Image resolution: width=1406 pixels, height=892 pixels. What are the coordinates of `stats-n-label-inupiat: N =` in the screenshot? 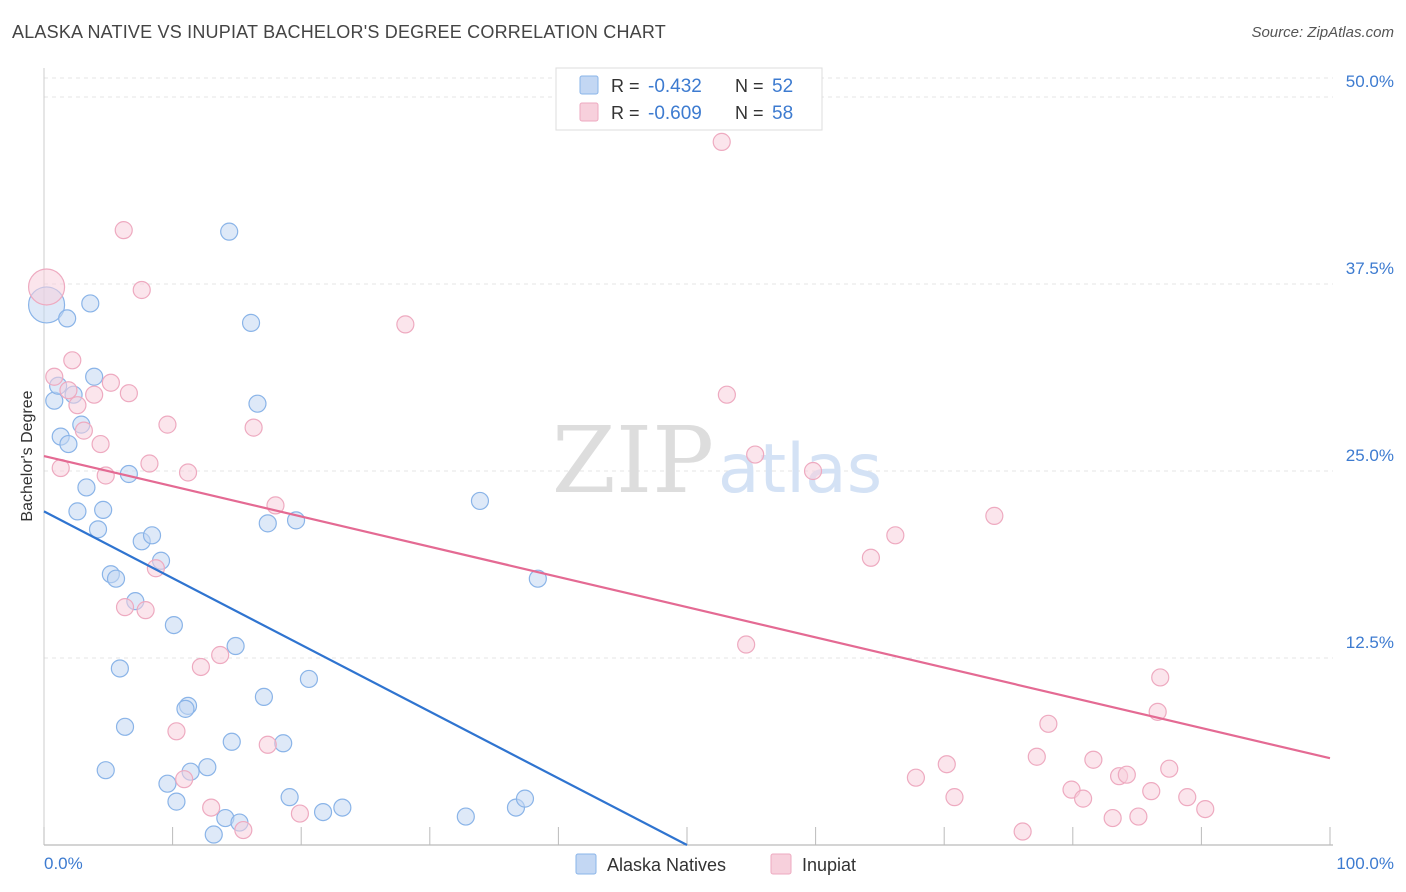 It's located at (749, 113).